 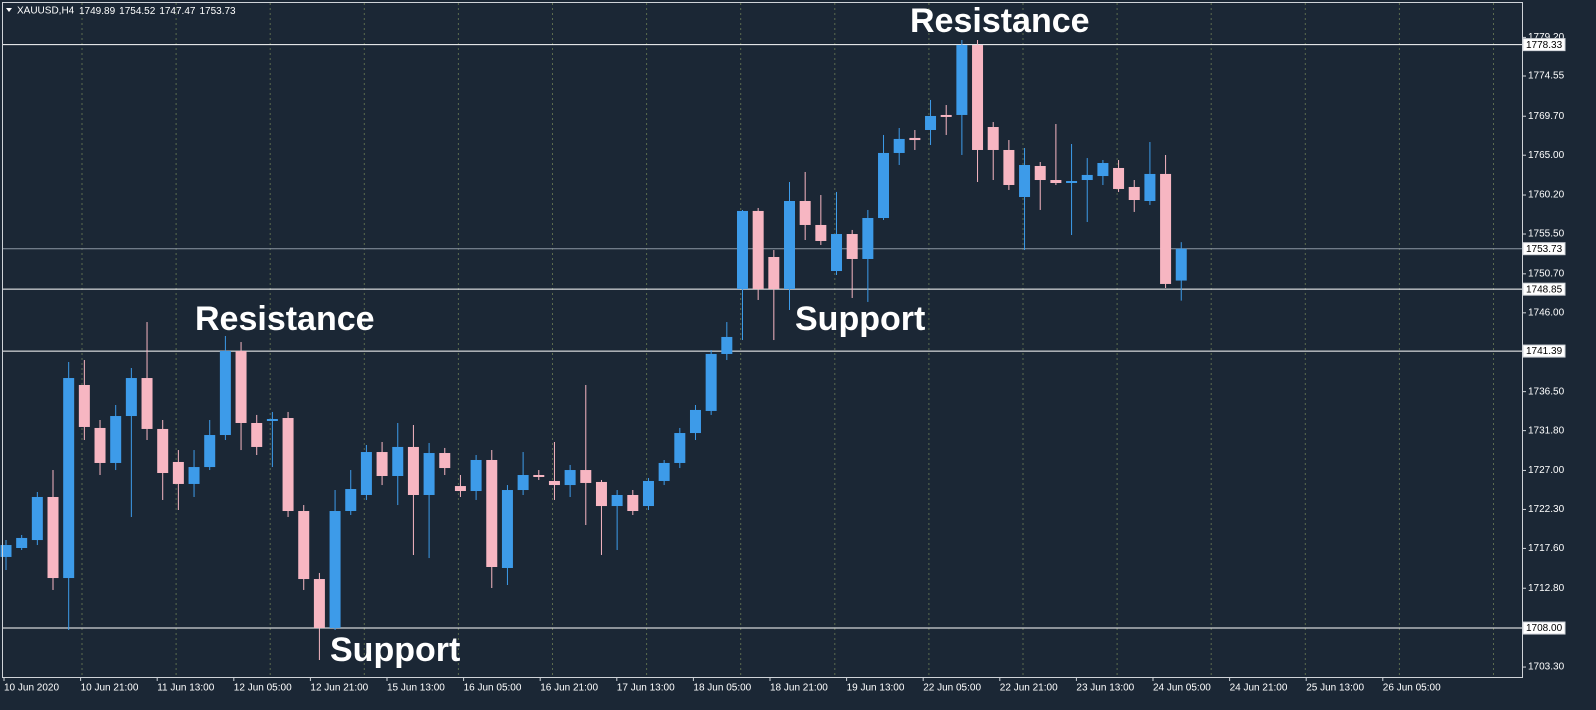 I want to click on x-tick-label: 18 Jun 05:00, so click(x=722, y=688).